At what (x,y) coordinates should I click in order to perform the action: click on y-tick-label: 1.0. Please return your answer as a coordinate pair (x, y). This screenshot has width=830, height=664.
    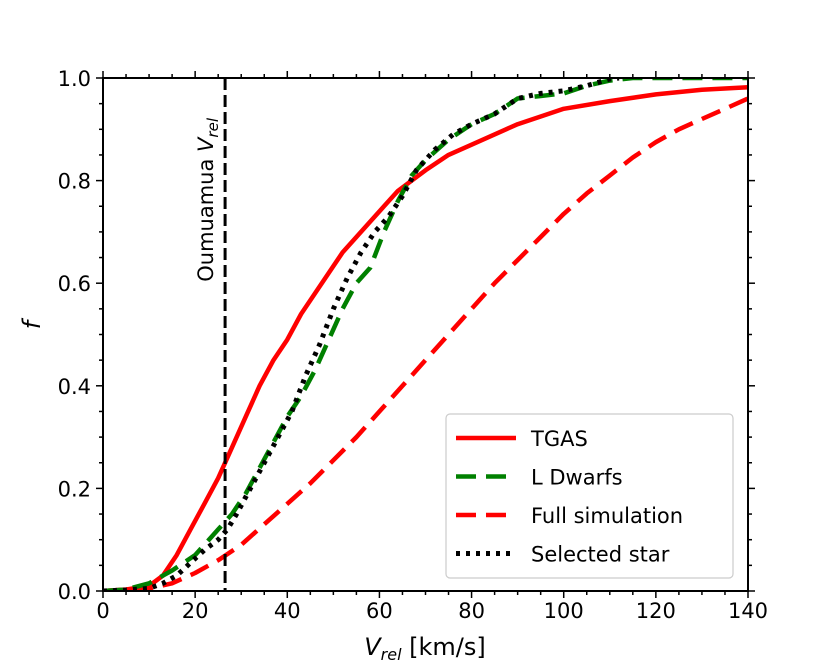
    Looking at the image, I should click on (74, 79).